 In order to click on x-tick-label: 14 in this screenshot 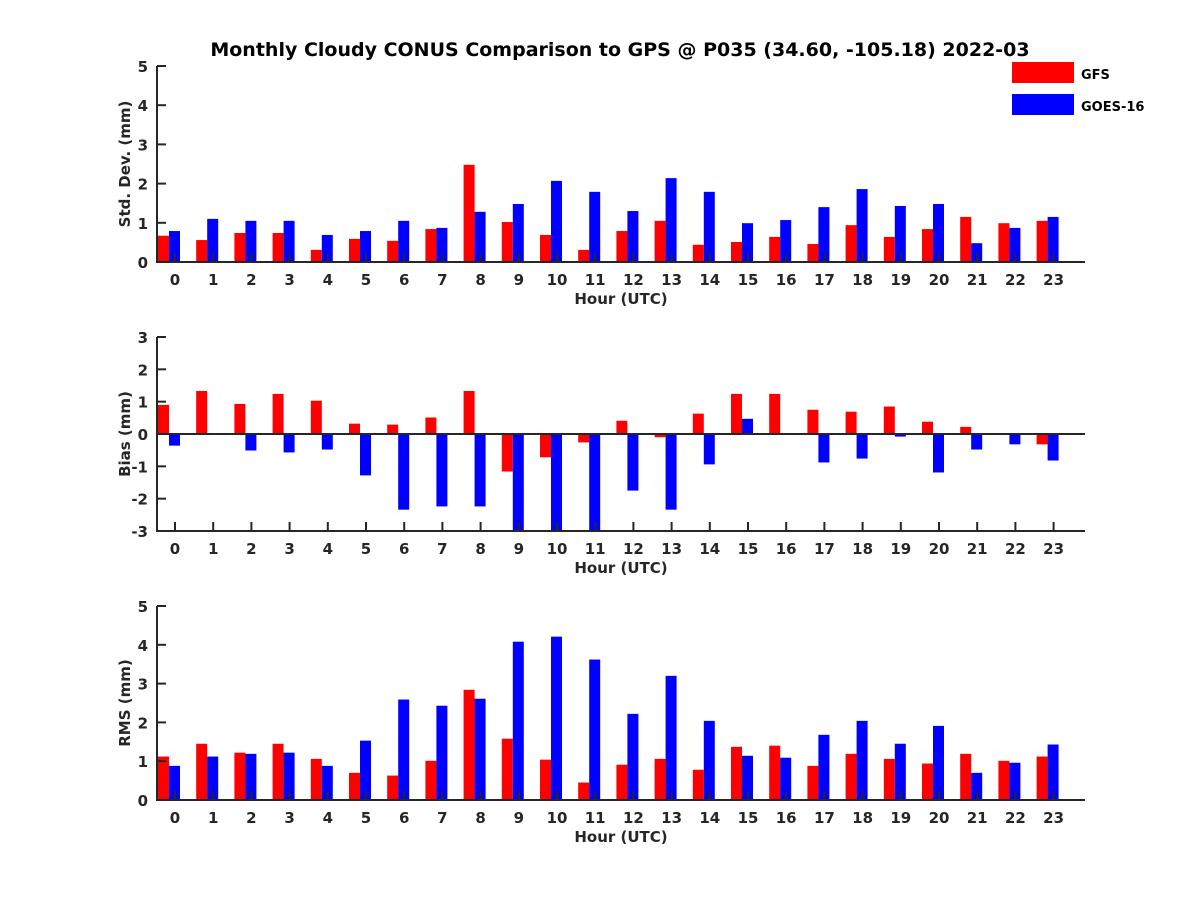, I will do `click(709, 280)`.